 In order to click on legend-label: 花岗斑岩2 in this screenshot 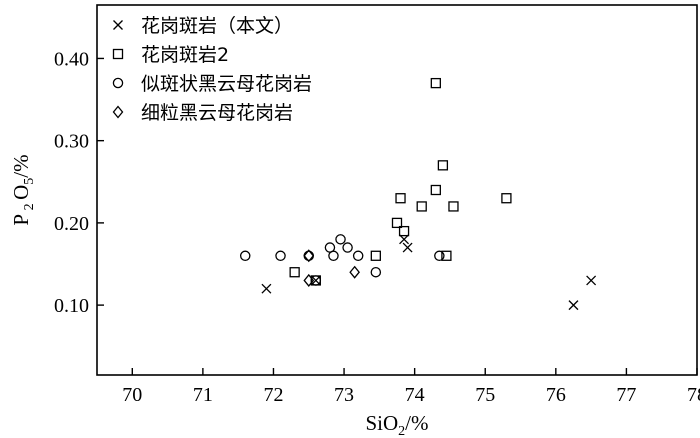, I will do `click(185, 55)`.